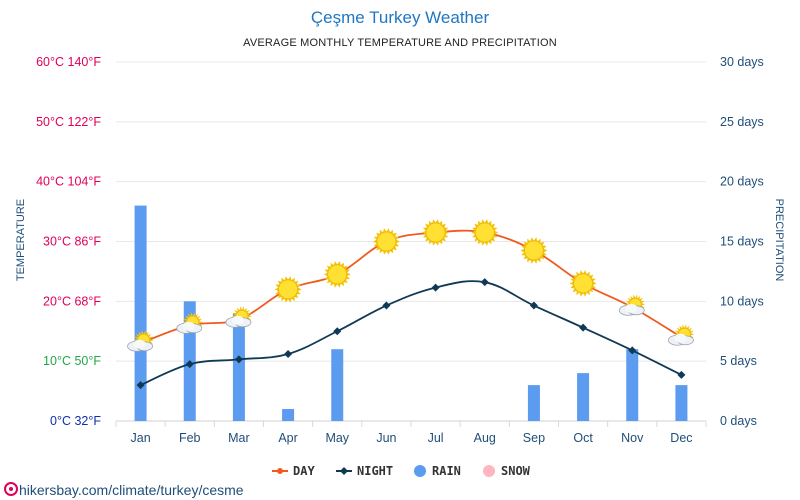 The height and width of the screenshot is (500, 800). What do you see at coordinates (516, 471) in the screenshot?
I see `legend-label: SNOW` at bounding box center [516, 471].